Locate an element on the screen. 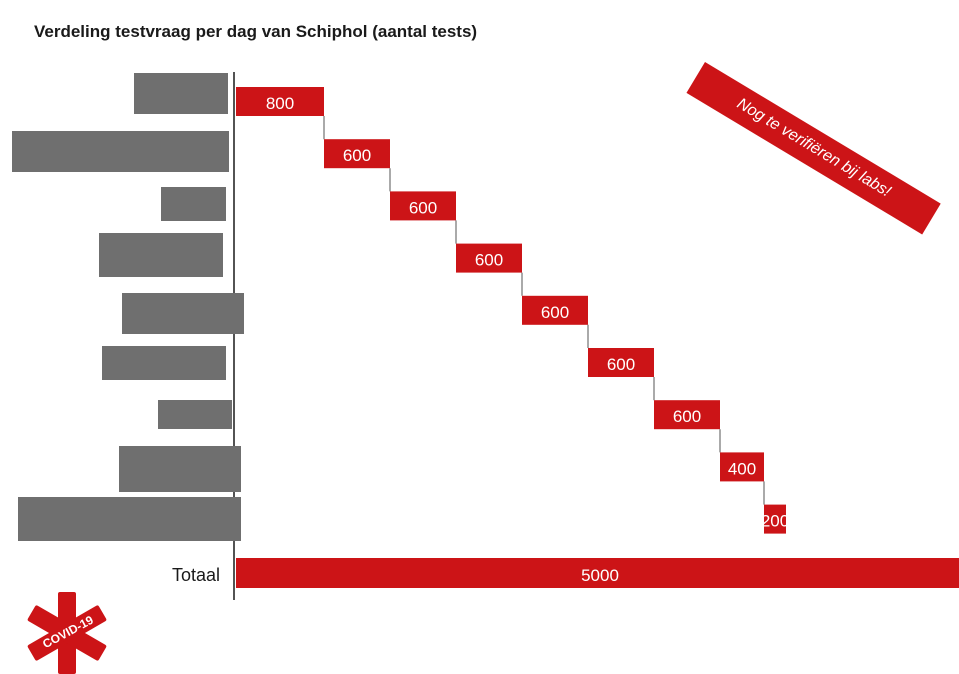 The width and height of the screenshot is (959, 674). total-bar is located at coordinates (597, 573).